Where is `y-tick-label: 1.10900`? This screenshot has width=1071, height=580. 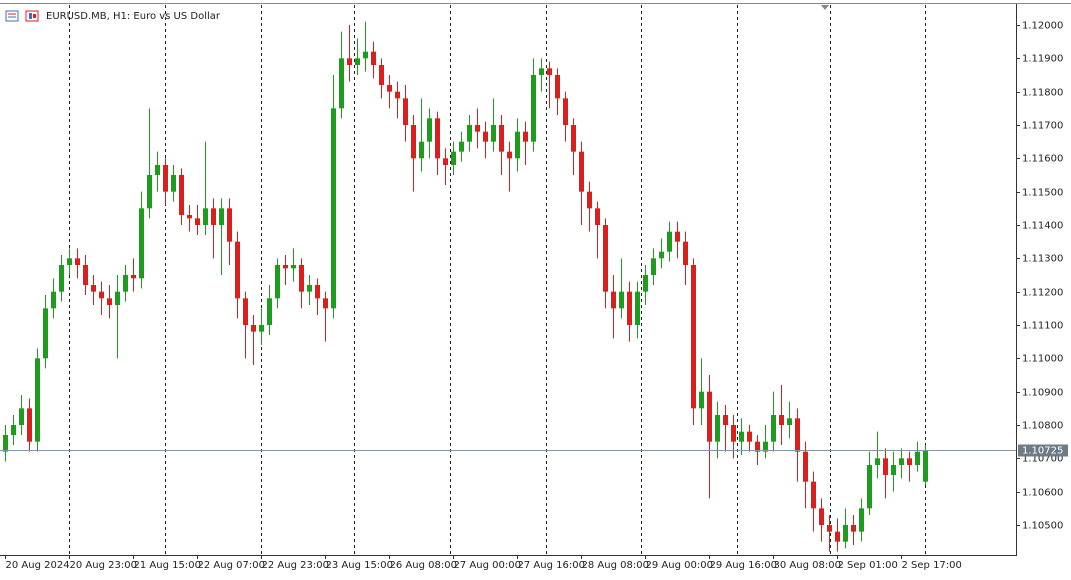 y-tick-label: 1.10900 is located at coordinates (1042, 393).